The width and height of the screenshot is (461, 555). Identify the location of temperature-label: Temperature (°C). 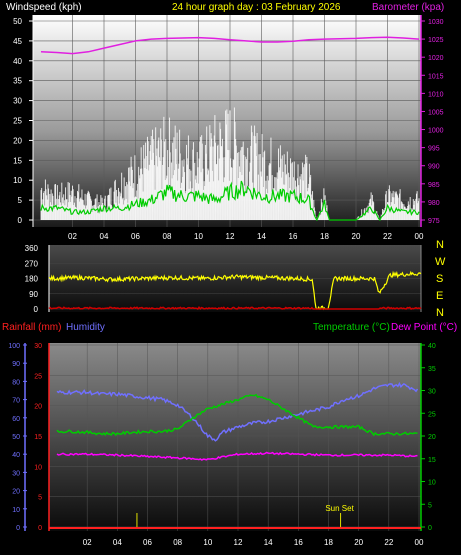
(351, 327).